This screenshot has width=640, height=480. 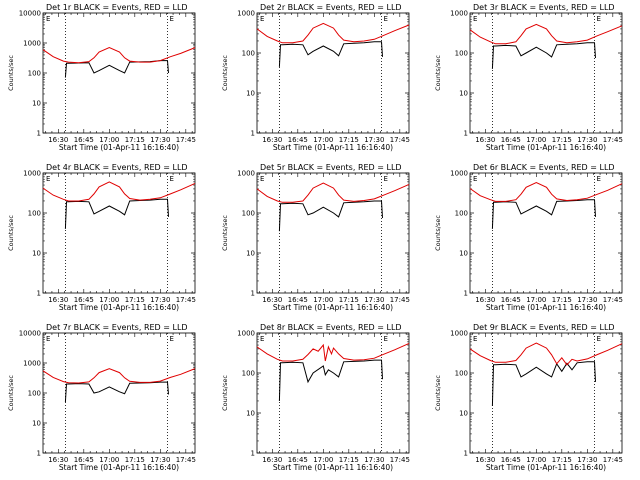 What do you see at coordinates (544, 167) in the screenshot?
I see `chart-title: Det 6r BLACK = Events, RED = LLD` at bounding box center [544, 167].